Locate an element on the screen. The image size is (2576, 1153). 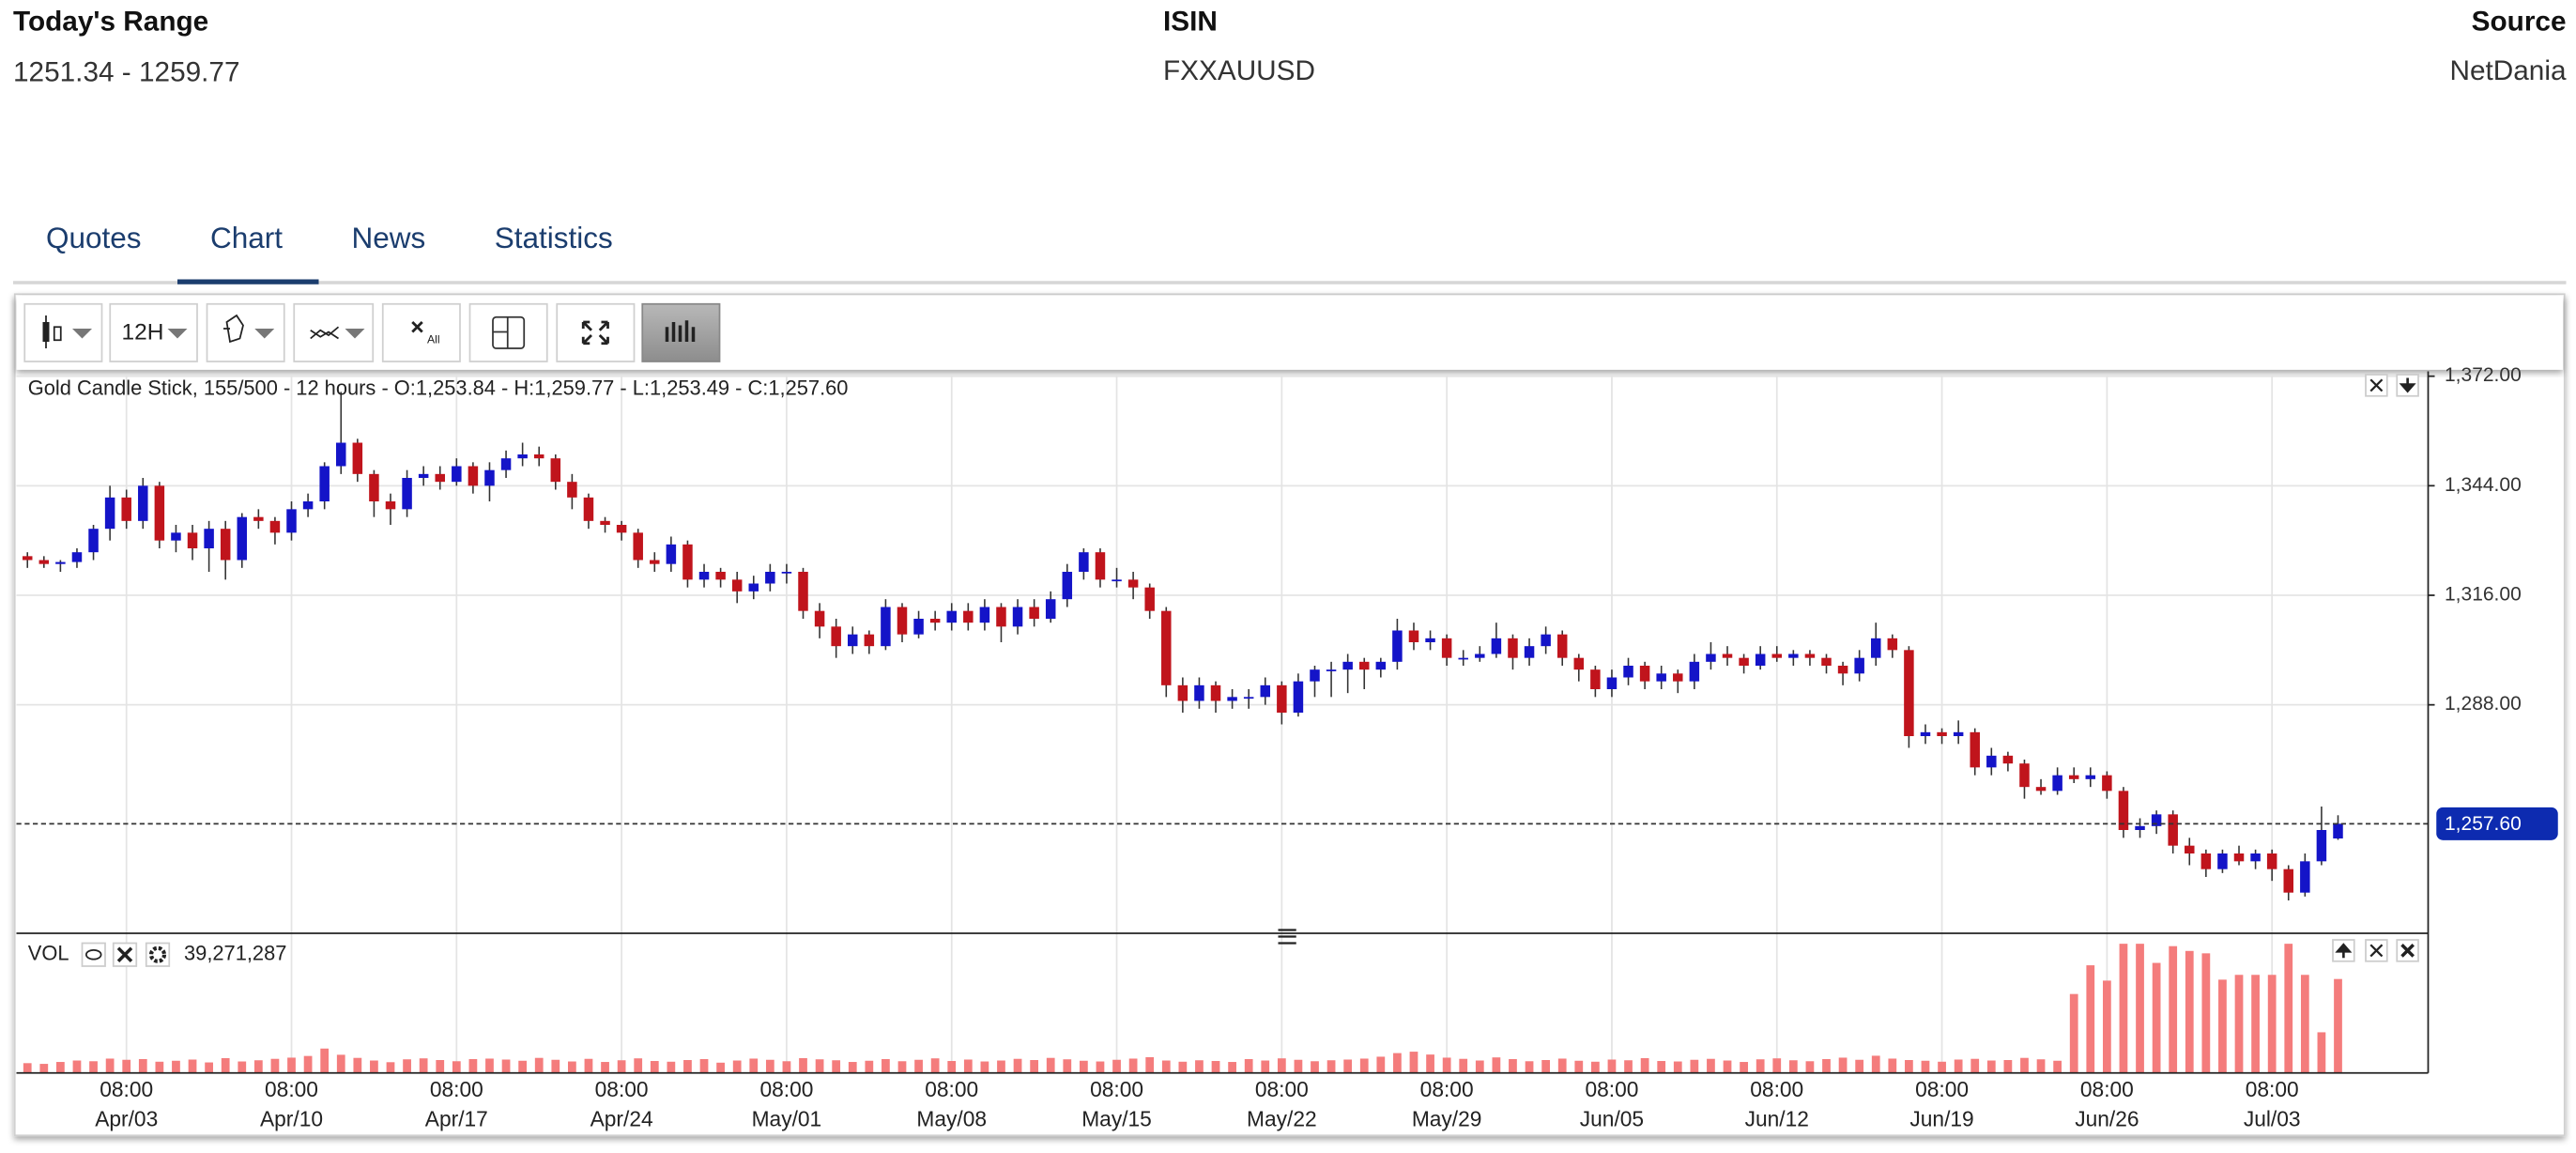
x-tick-label: Jun/12 is located at coordinates (1777, 1119).